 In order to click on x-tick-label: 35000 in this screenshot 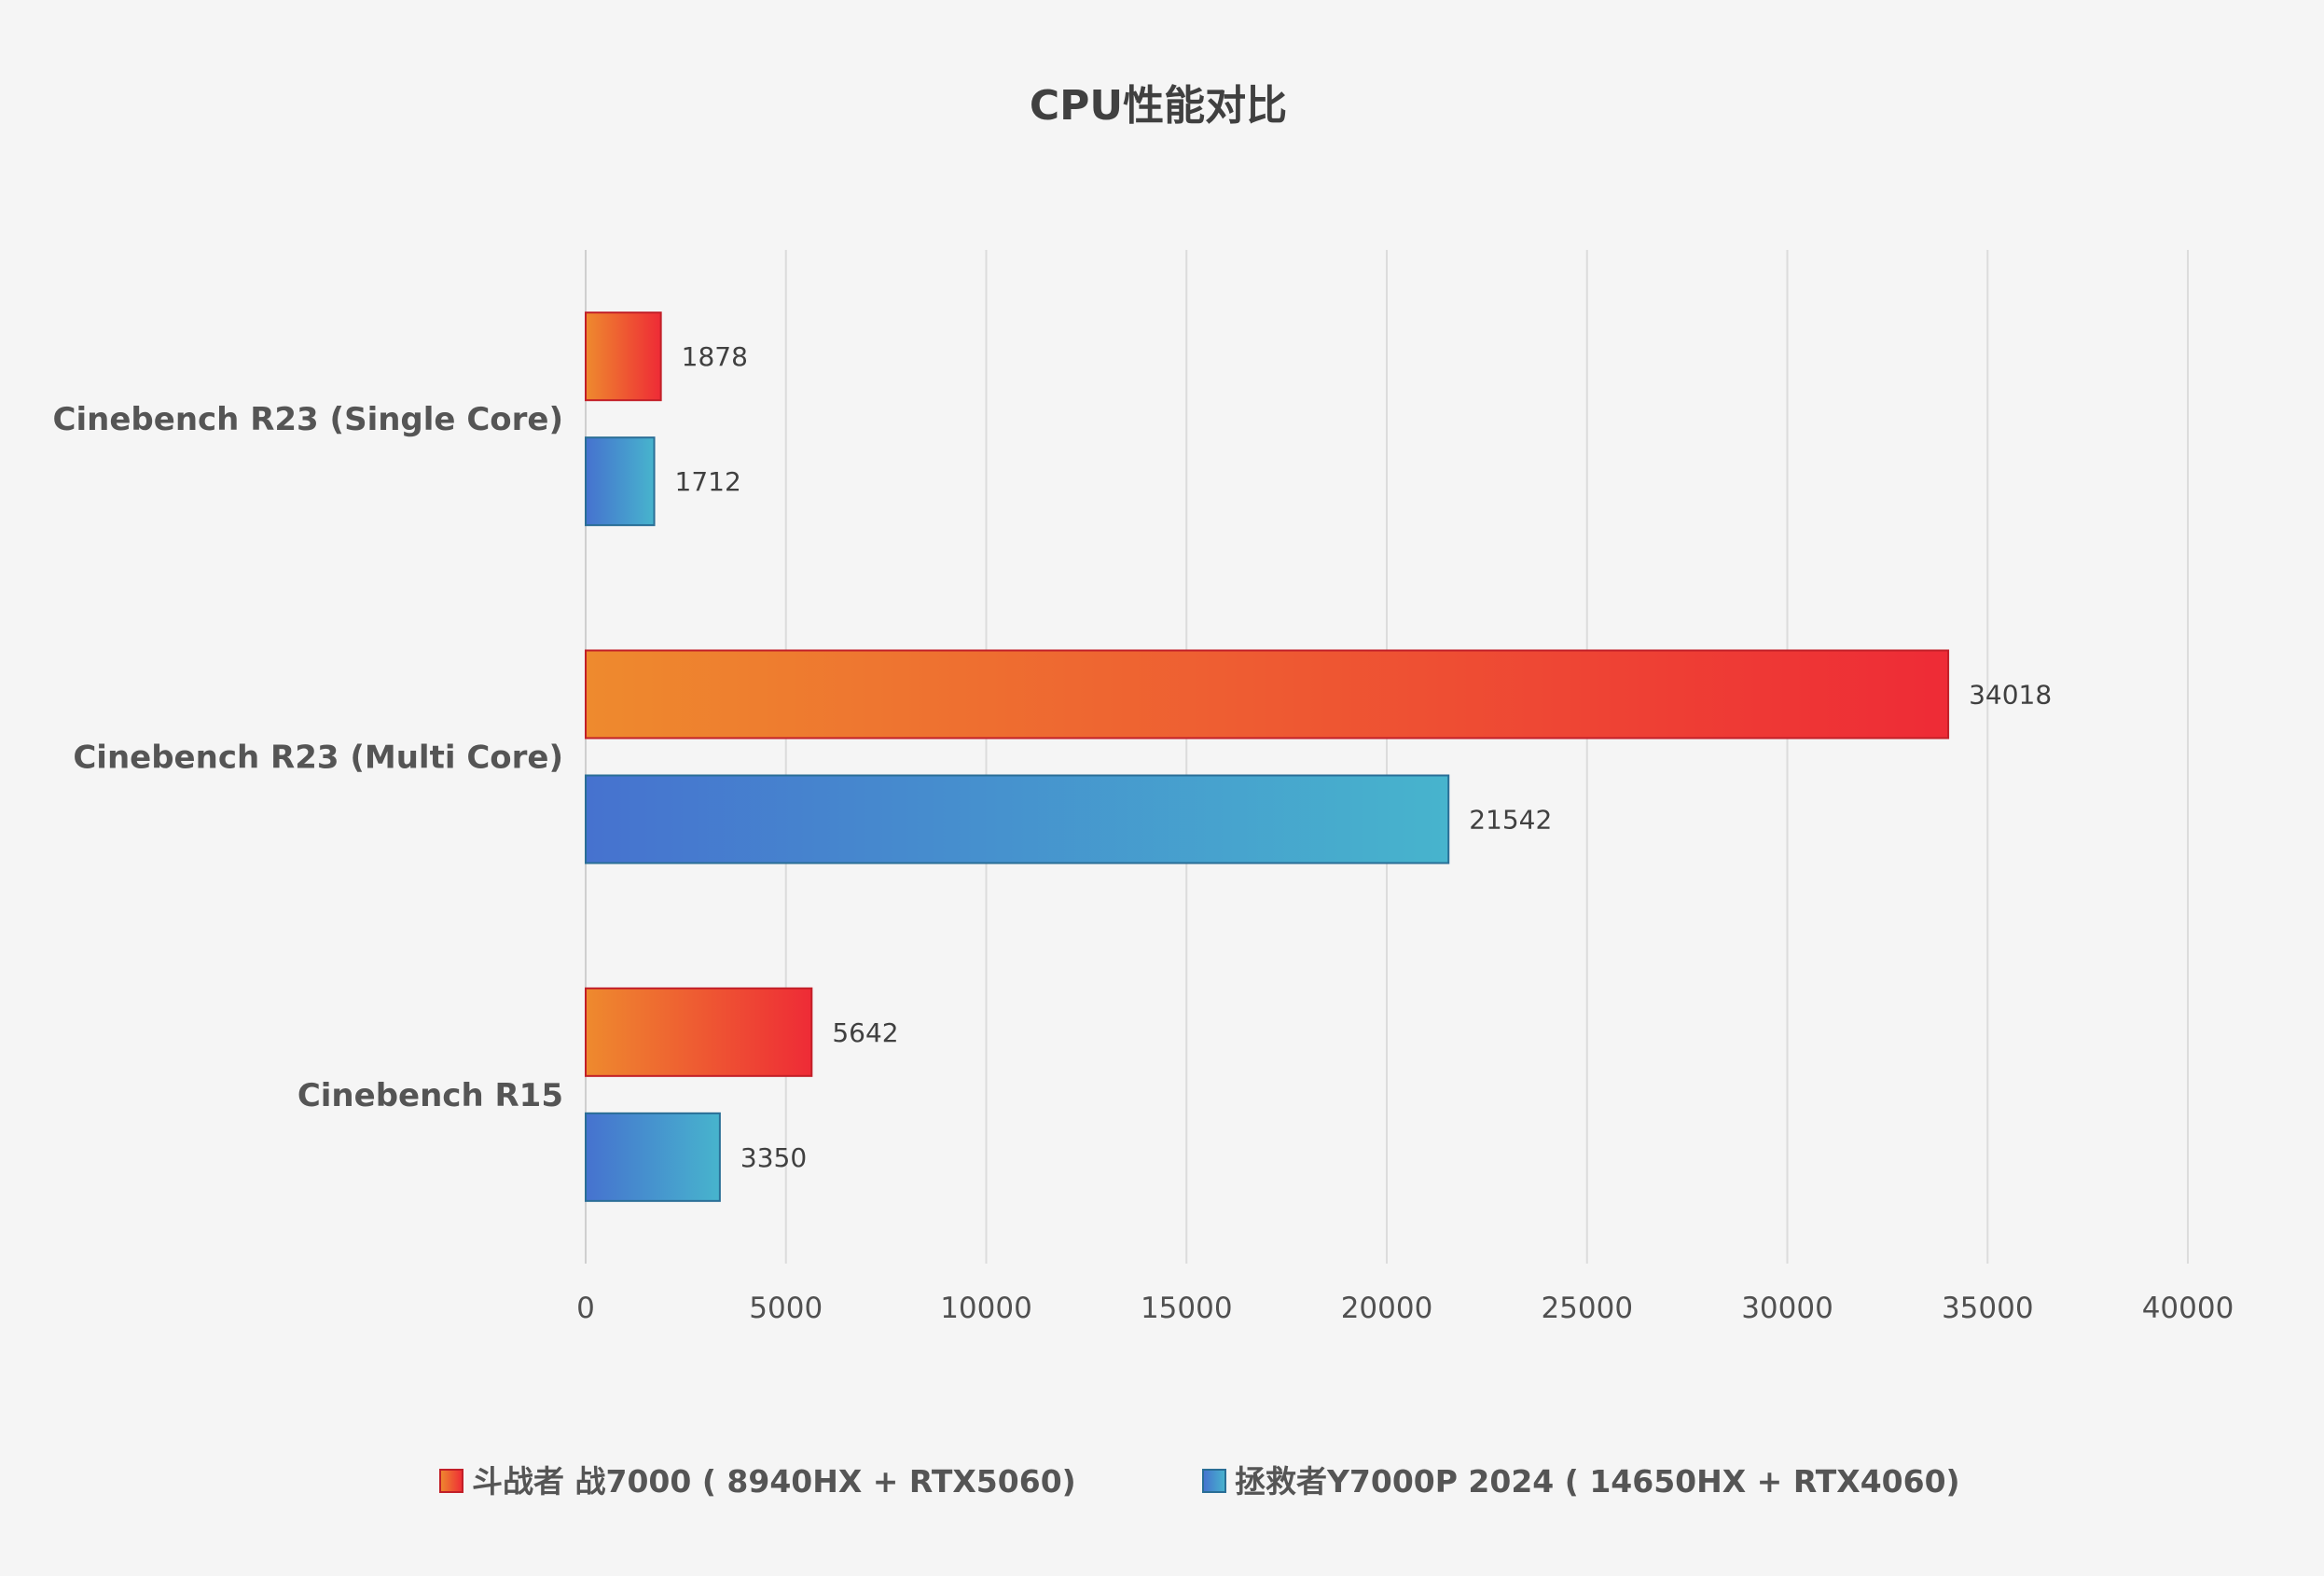, I will do `click(1988, 1308)`.